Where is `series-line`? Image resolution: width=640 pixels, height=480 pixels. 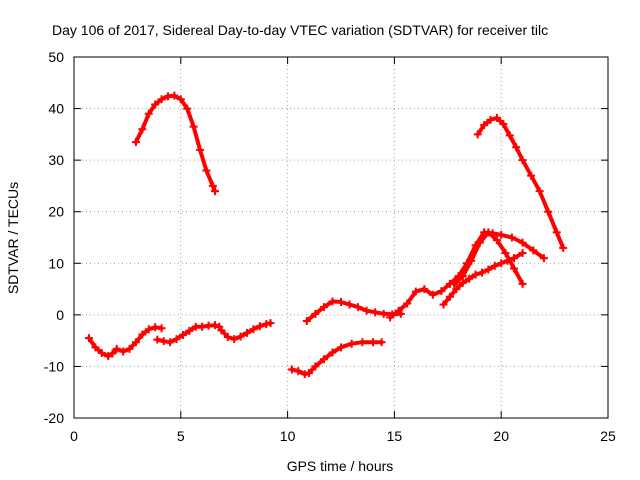 series-line is located at coordinates (175, 143).